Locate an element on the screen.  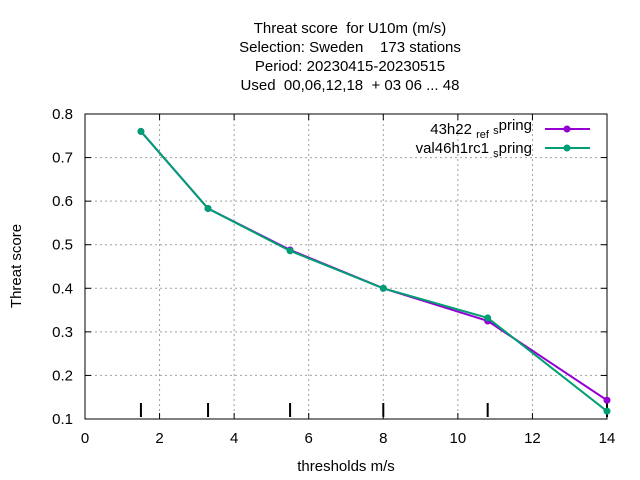
legend-subscript: ref is located at coordinates (483, 135).